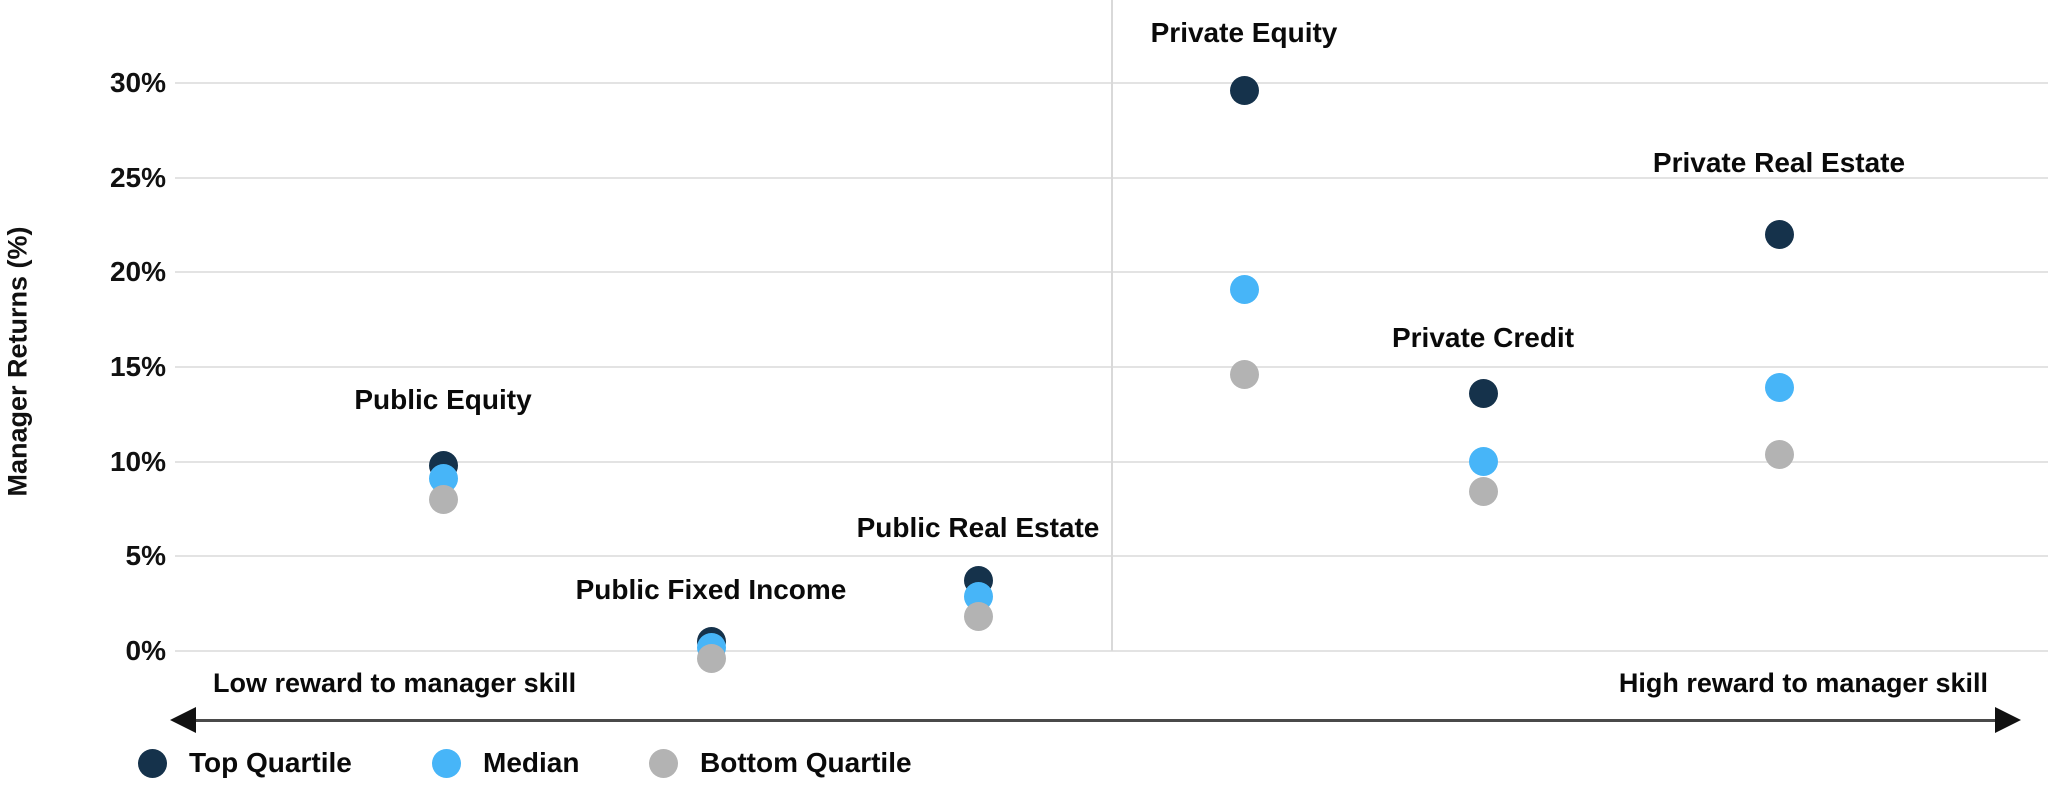  What do you see at coordinates (145, 650) in the screenshot?
I see `y-tick-label: 0%` at bounding box center [145, 650].